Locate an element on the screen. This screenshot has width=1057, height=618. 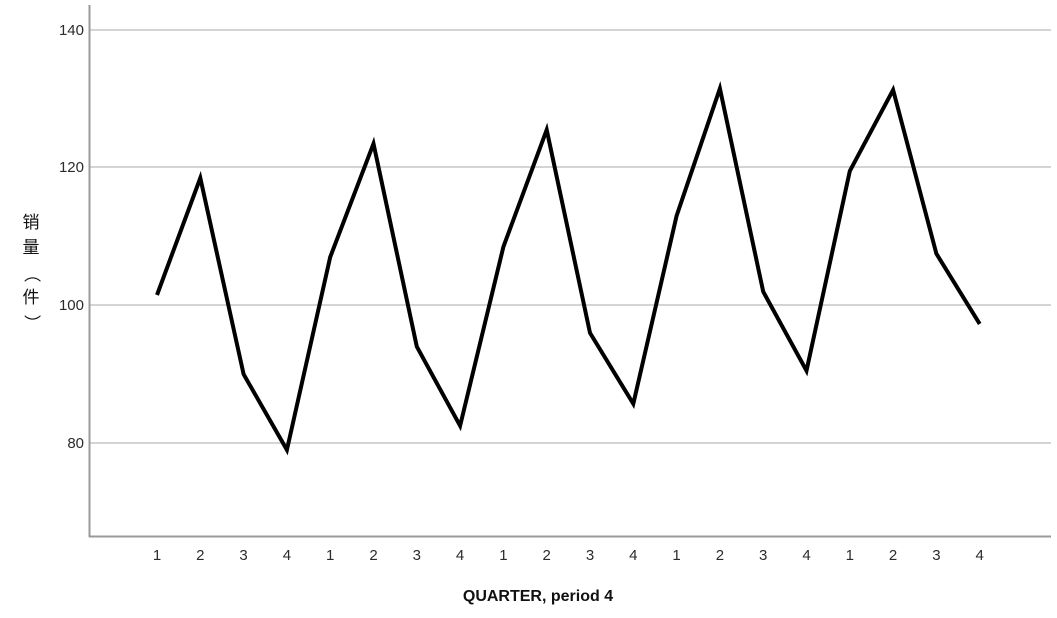
y-tick-label: 100 is located at coordinates (71, 305).